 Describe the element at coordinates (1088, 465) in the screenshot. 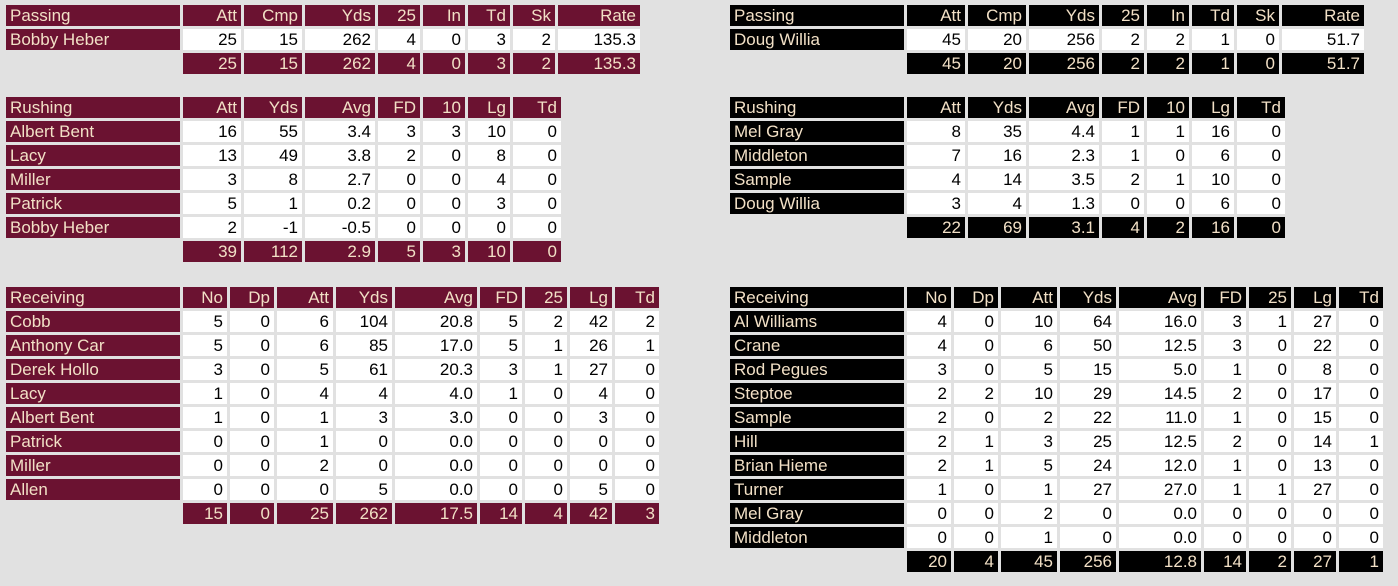

I see `stat-cell: 24` at that location.